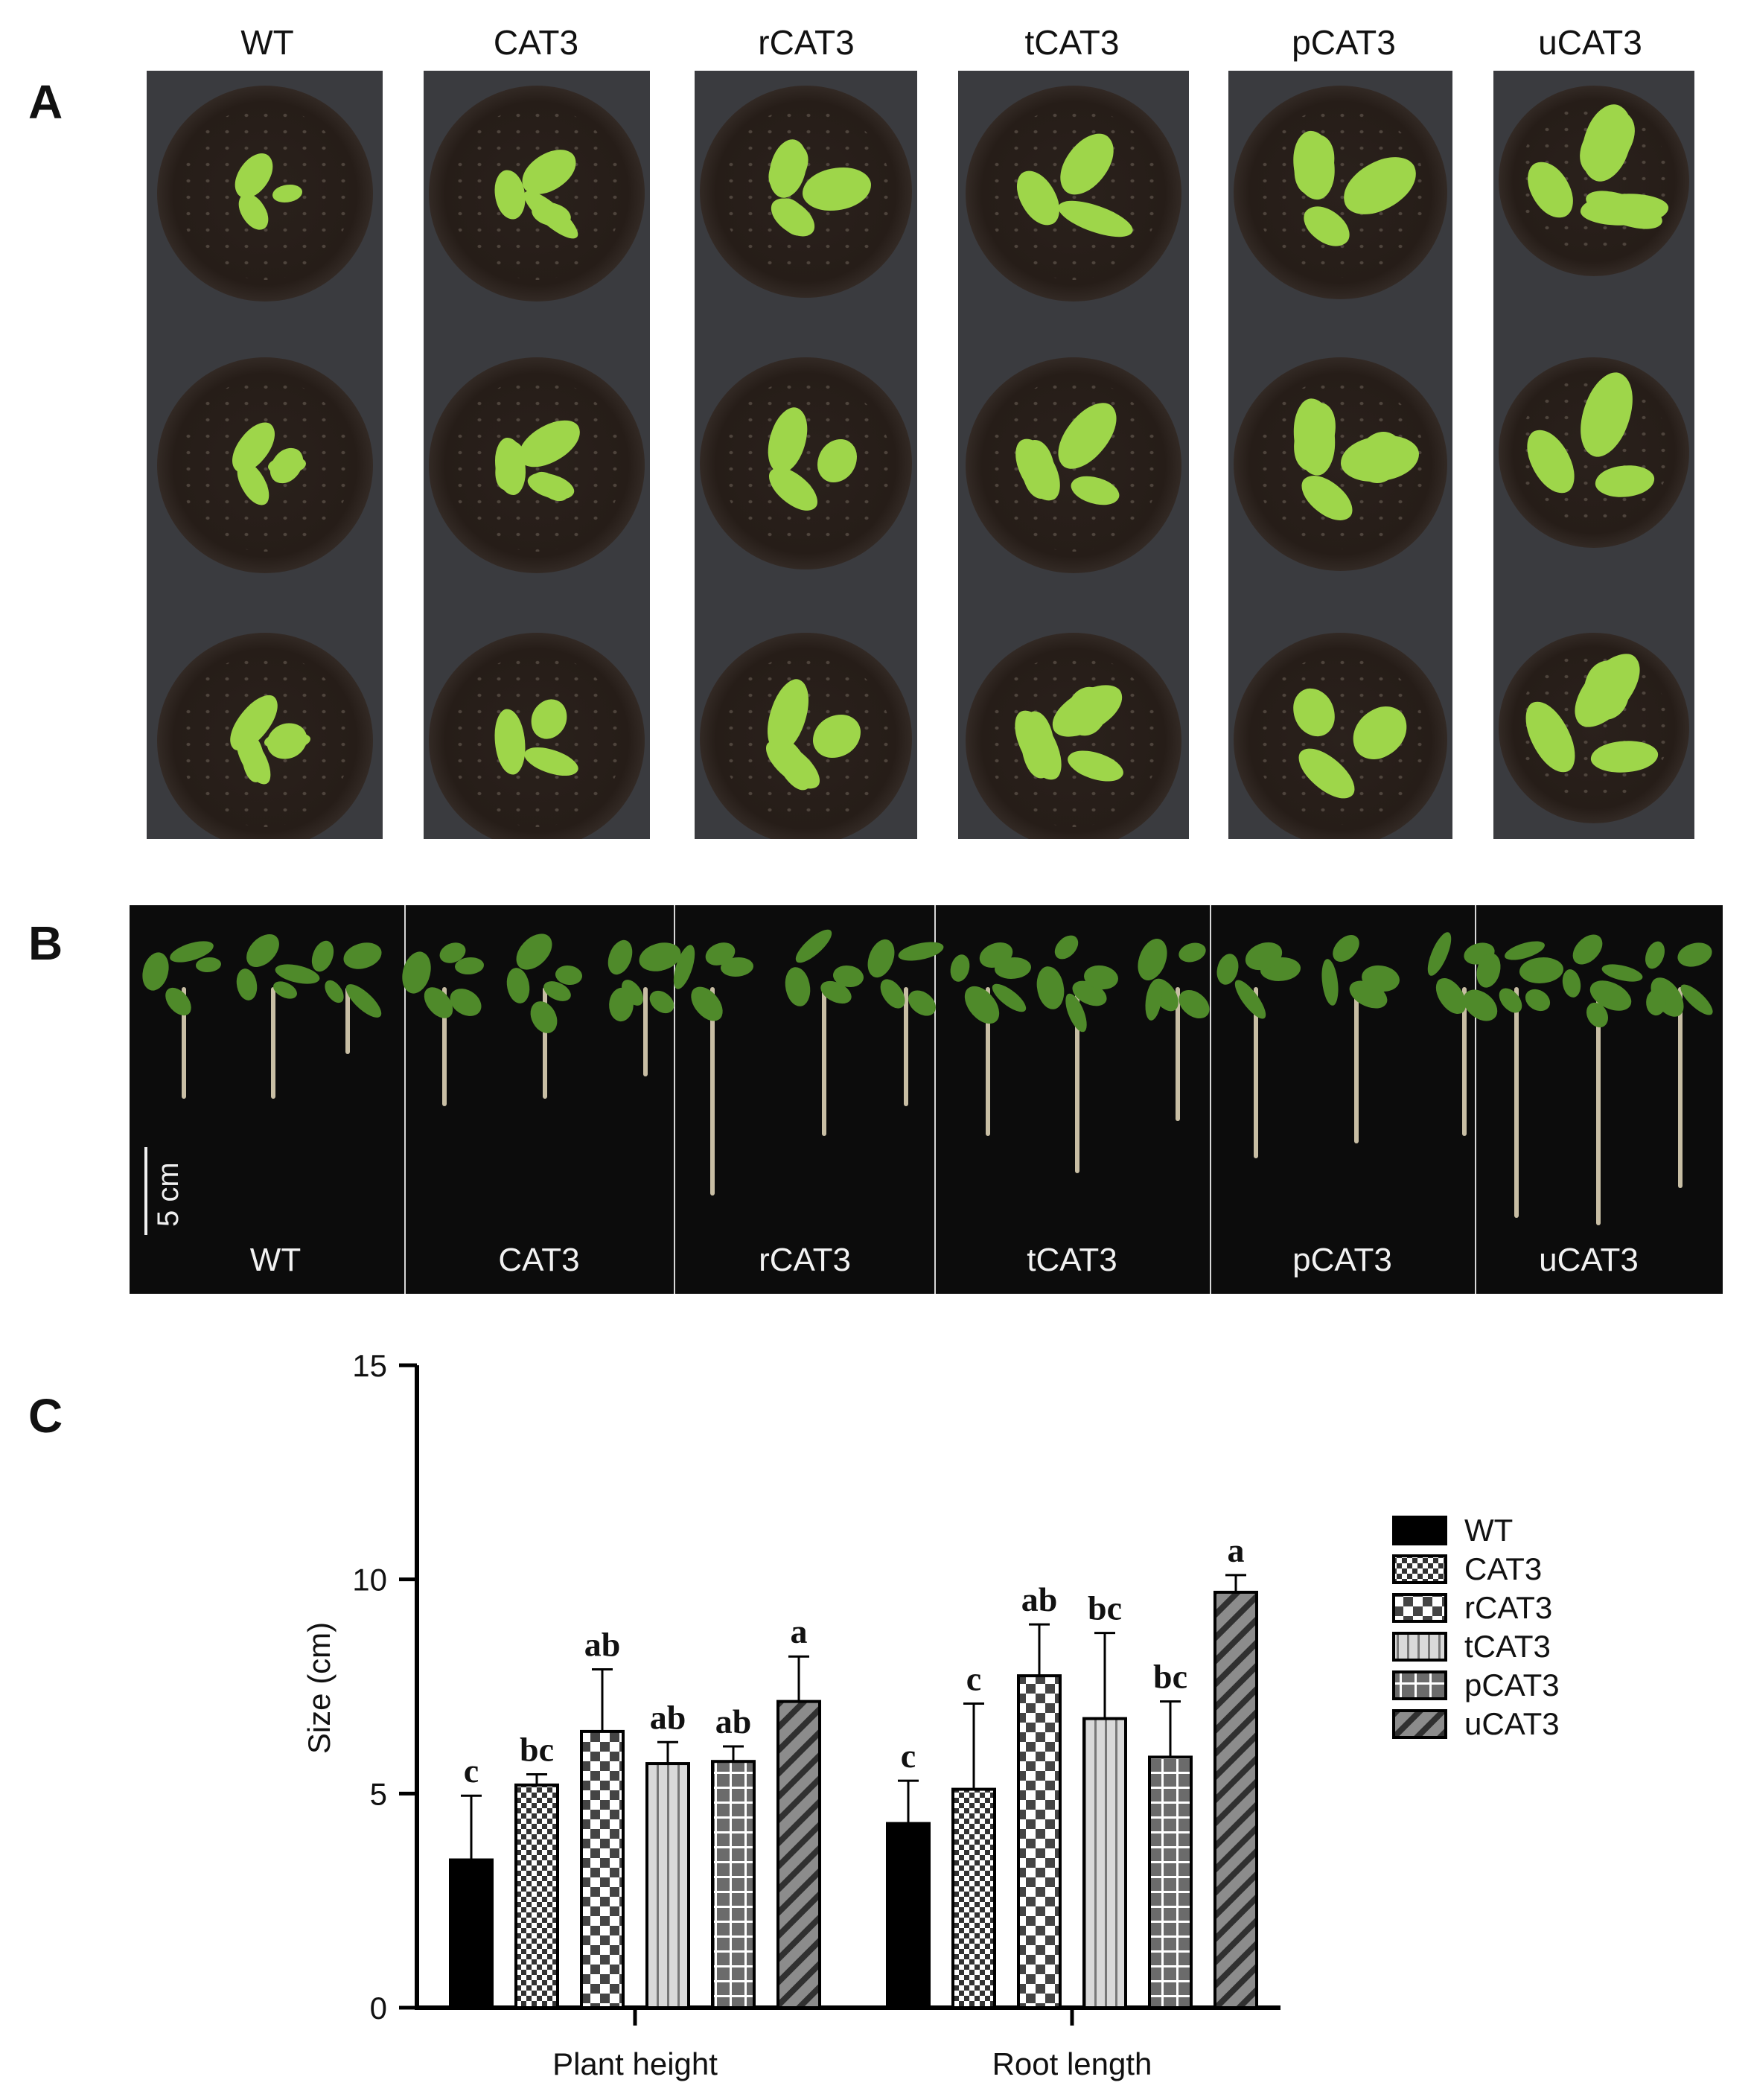 The image size is (1751, 2100). What do you see at coordinates (267, 42) in the screenshot?
I see `panel-a-label-wt: WT` at bounding box center [267, 42].